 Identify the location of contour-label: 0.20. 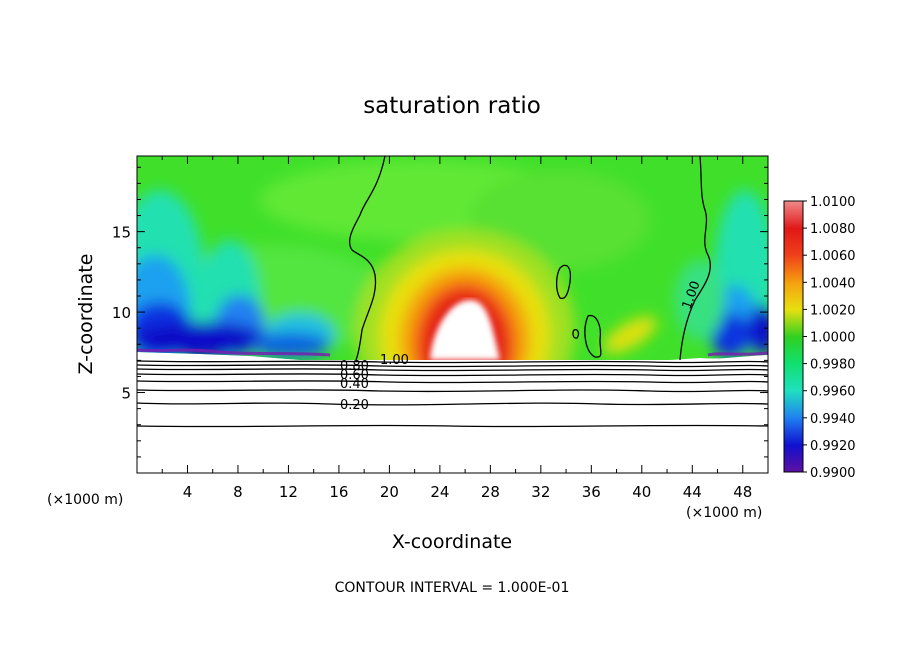
(354, 405).